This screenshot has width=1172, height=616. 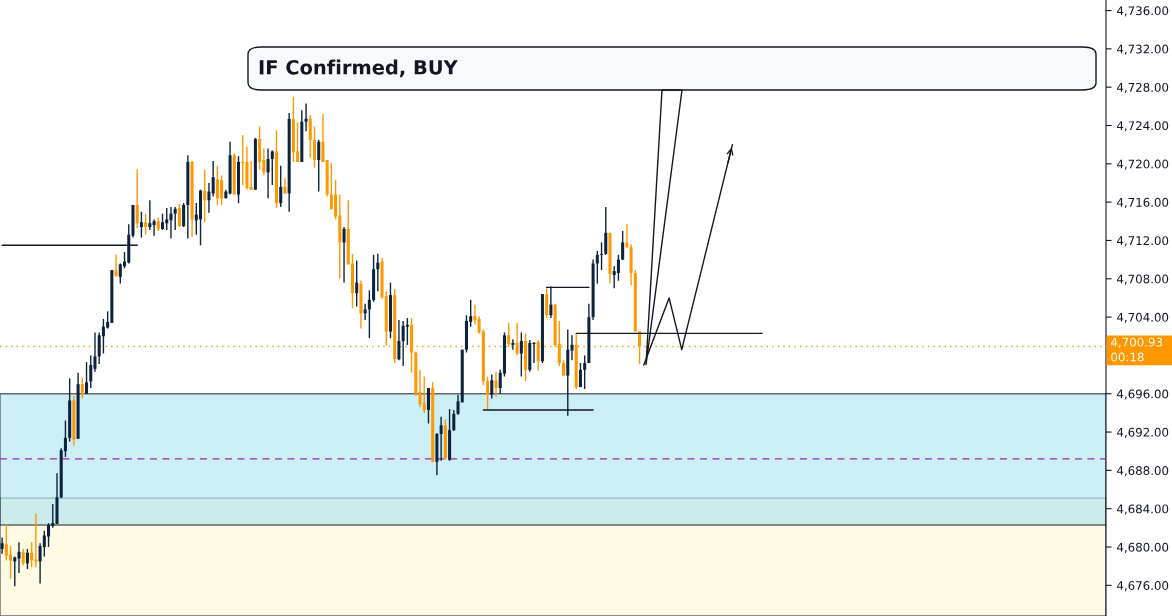 What do you see at coordinates (1137, 342) in the screenshot?
I see `ref-line-label: 4,700.93` at bounding box center [1137, 342].